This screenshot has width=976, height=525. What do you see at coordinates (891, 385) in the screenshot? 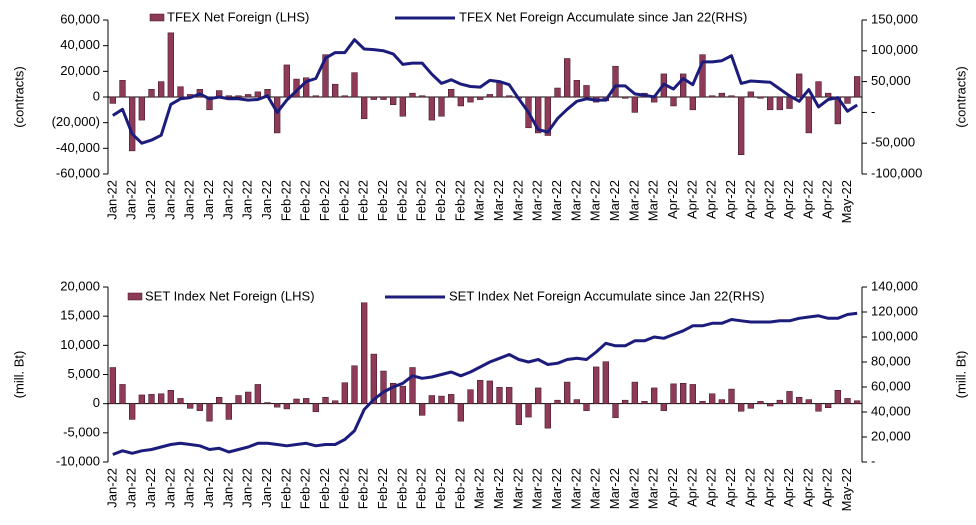
I see `y2-tick-label: 60,000` at bounding box center [891, 385].